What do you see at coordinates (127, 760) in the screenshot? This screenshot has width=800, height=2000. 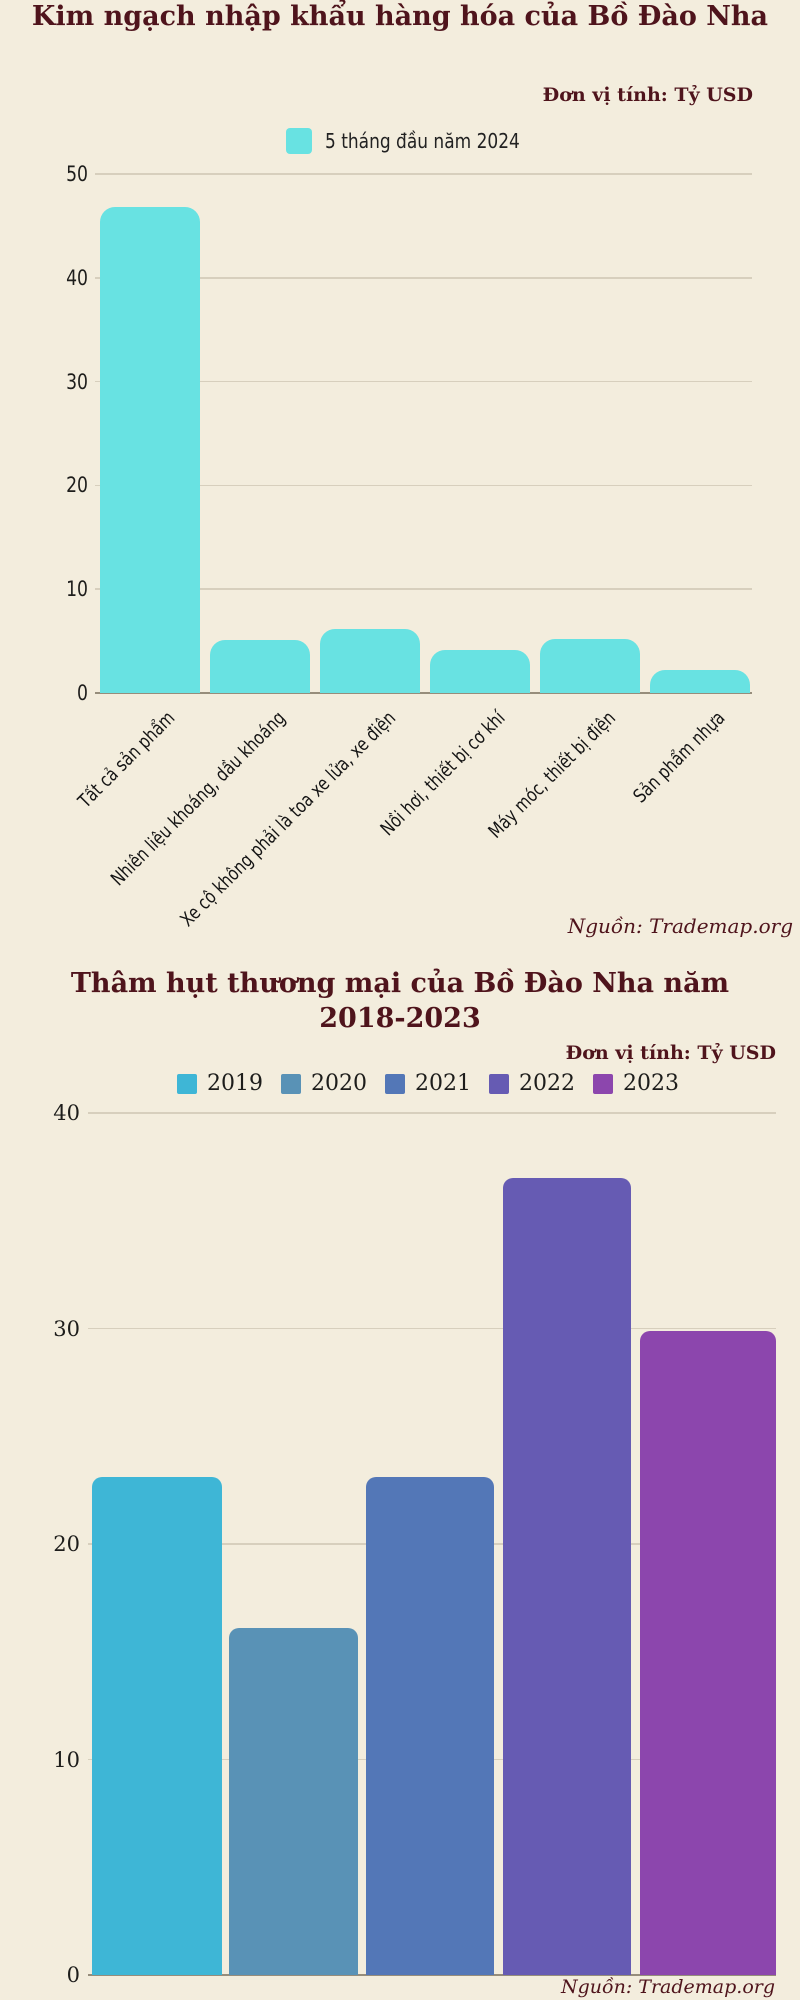 I see `x-category-label-text: Tất cả sản phẩm` at bounding box center [127, 760].